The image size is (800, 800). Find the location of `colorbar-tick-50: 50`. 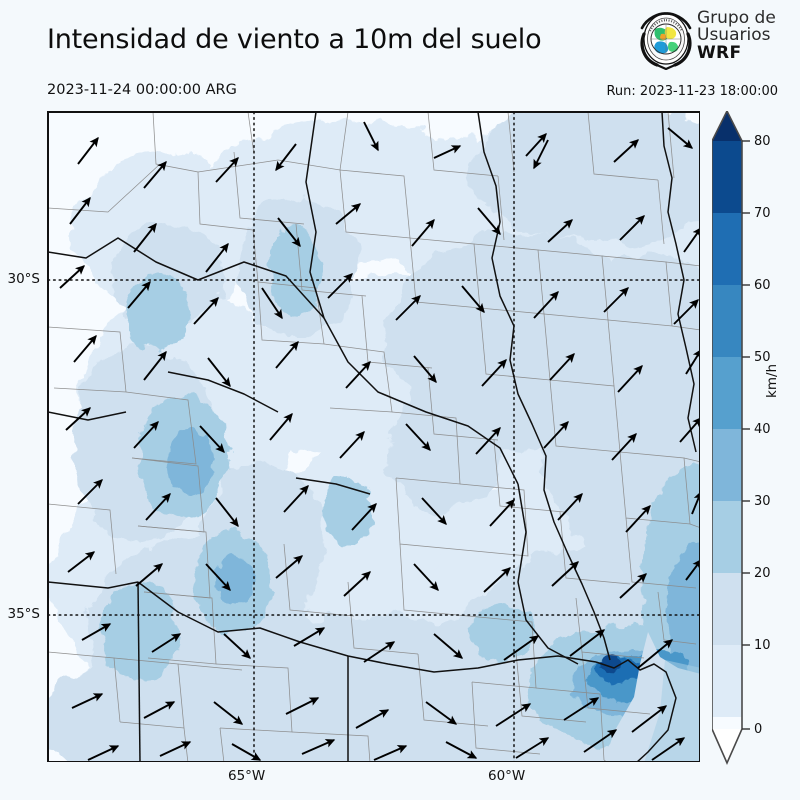

colorbar-tick-50: 50 is located at coordinates (762, 357).